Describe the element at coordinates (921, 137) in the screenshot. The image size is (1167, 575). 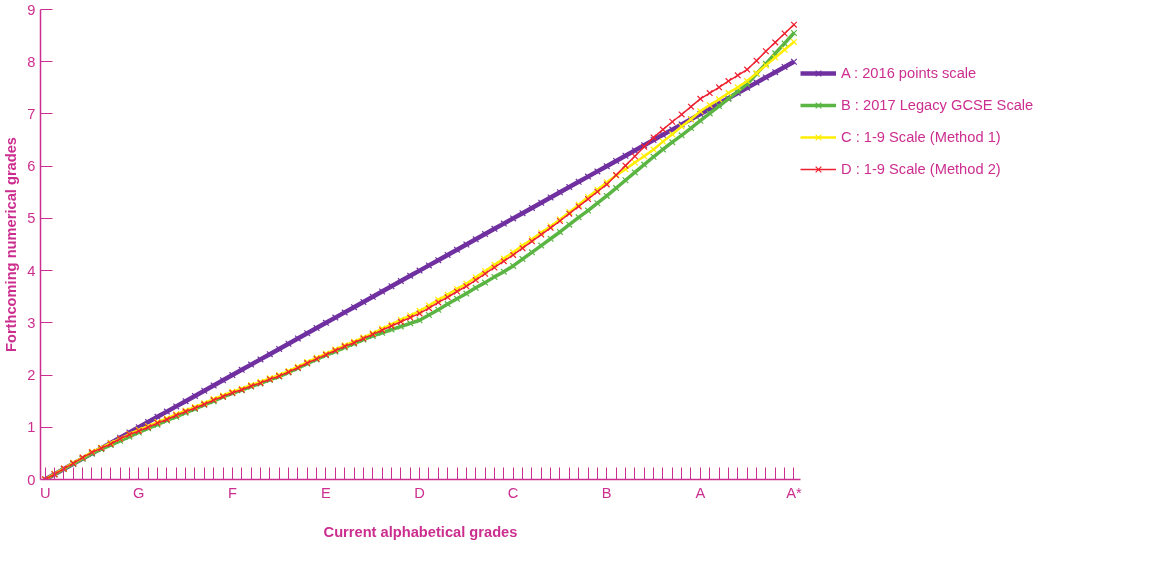
I see `legend-label: C : 1-9 Scale (Method 1)` at that location.